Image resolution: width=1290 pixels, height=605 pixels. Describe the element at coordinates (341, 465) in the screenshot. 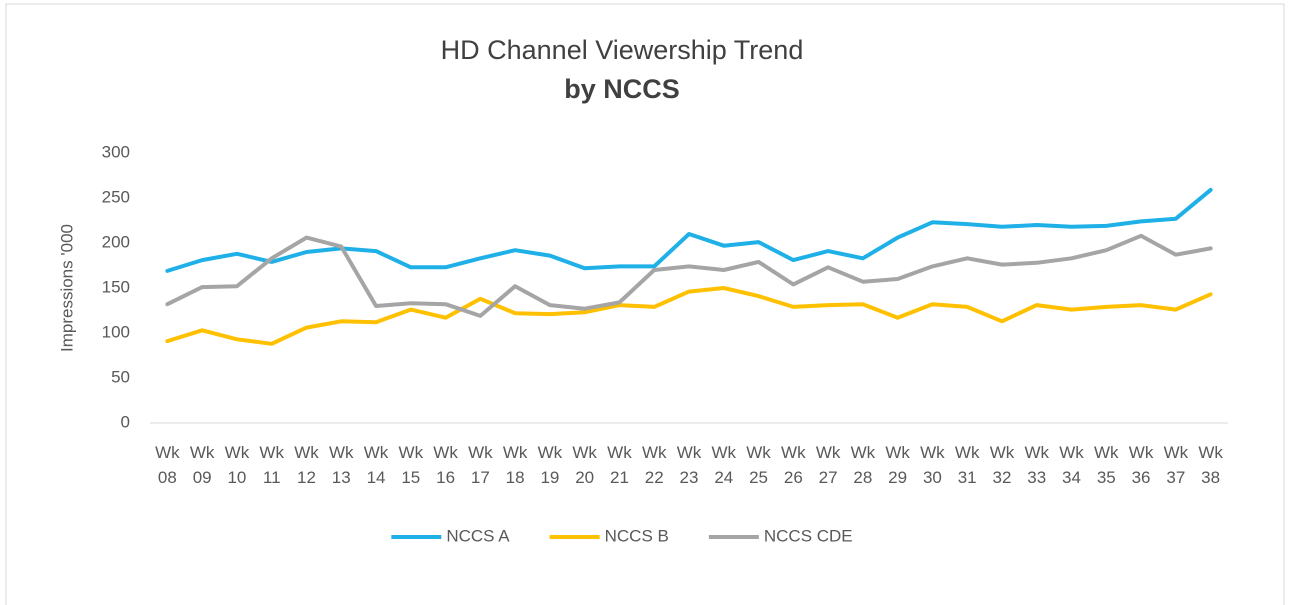

I see `x-tick-label: Wk 13` at that location.